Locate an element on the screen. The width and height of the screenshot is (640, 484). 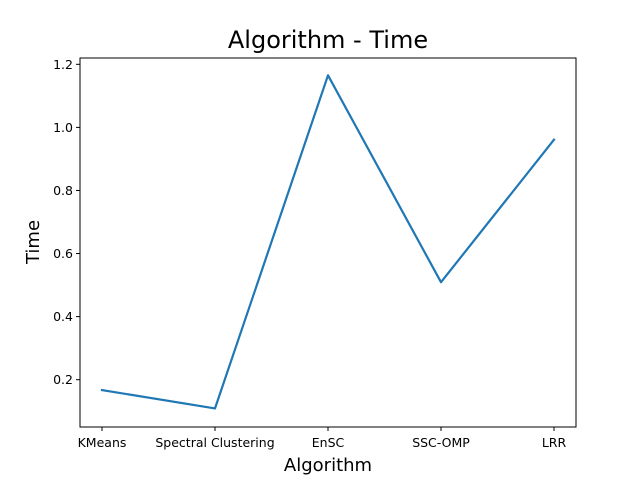
y-axis: 0.2 0.4 0.6 0.8 1.0 1.2 is located at coordinates (66, 222).